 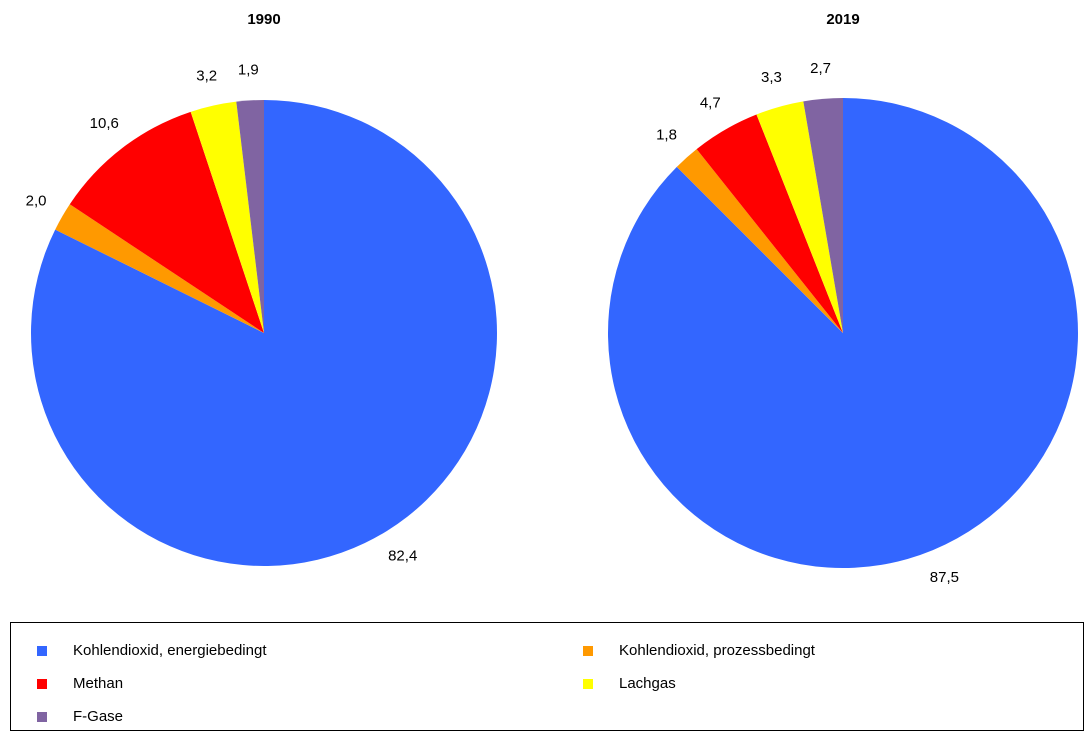 What do you see at coordinates (944, 577) in the screenshot?
I see `data-label: 87,5` at bounding box center [944, 577].